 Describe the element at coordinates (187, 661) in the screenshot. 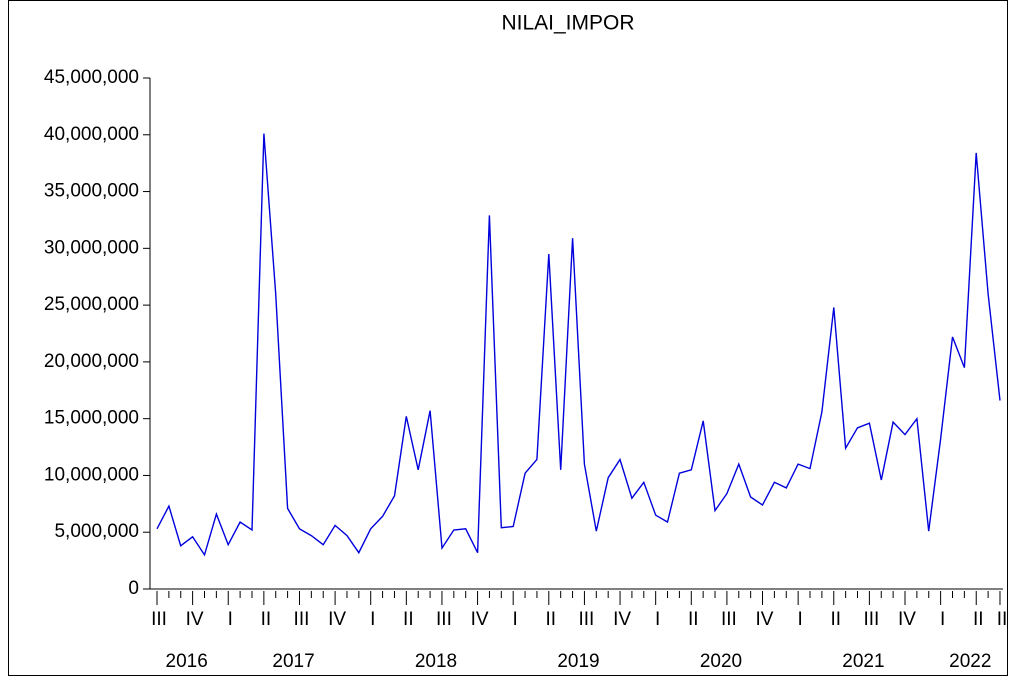

I see `year-label: 2016` at that location.